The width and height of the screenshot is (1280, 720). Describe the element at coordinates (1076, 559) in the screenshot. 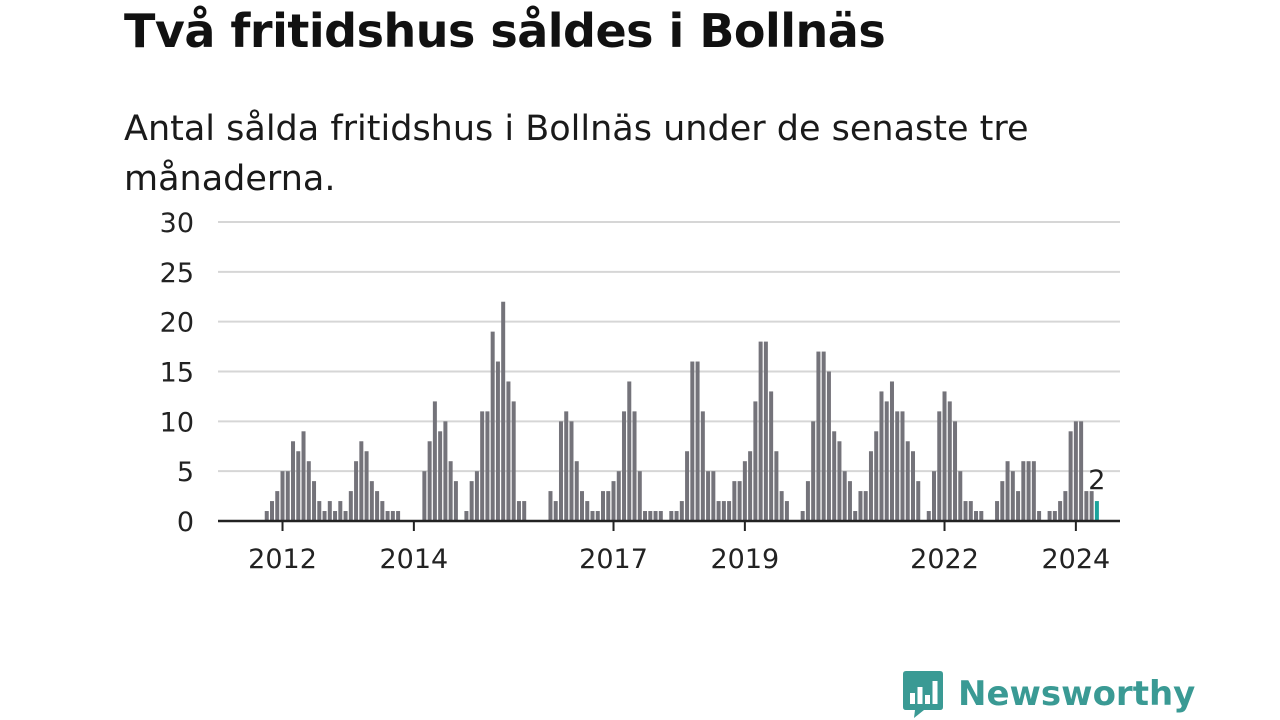

I see `x-tick-label: 2024` at that location.